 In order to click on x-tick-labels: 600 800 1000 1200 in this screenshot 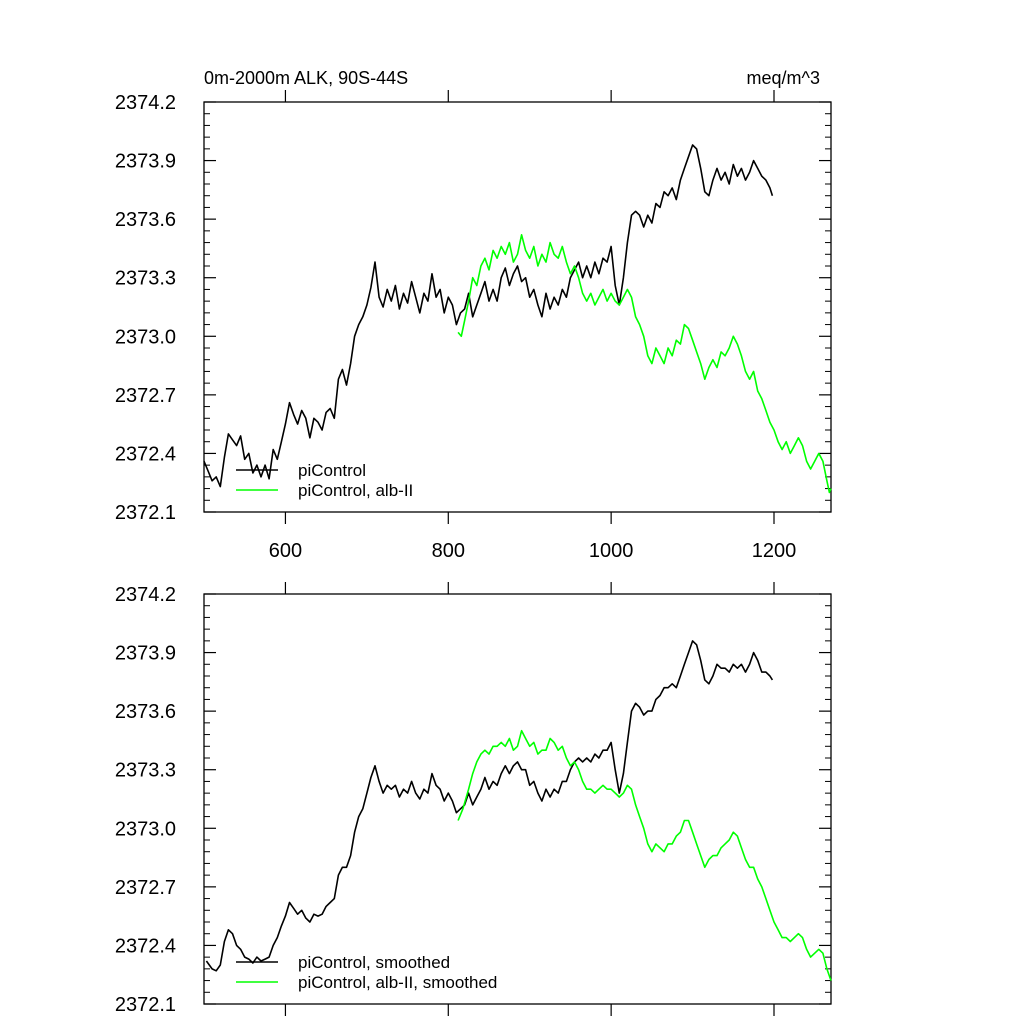, I will do `click(533, 551)`.